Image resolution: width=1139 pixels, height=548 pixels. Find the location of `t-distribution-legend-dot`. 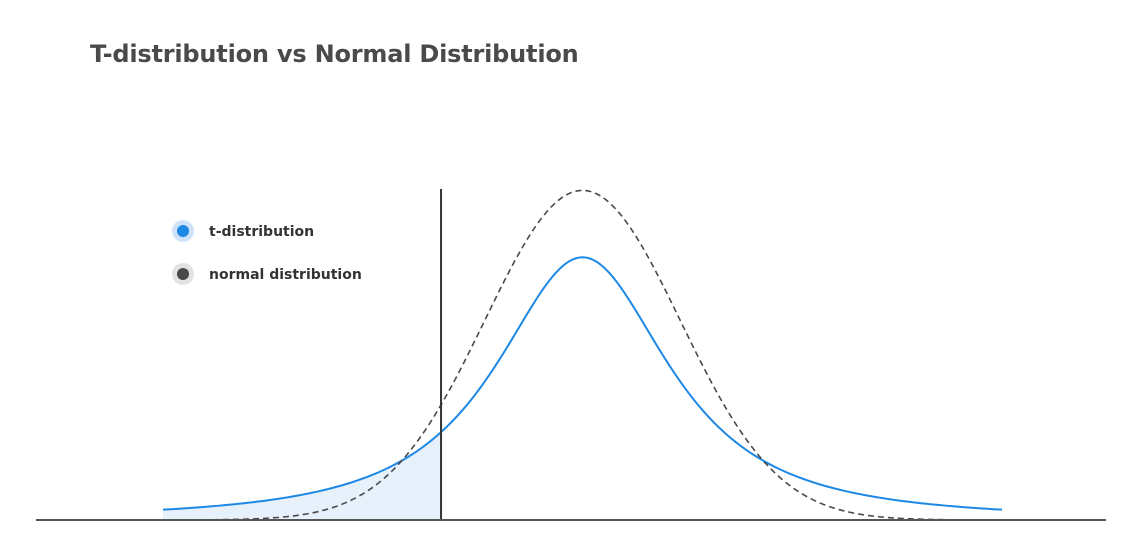

t-distribution-legend-dot is located at coordinates (183, 231).